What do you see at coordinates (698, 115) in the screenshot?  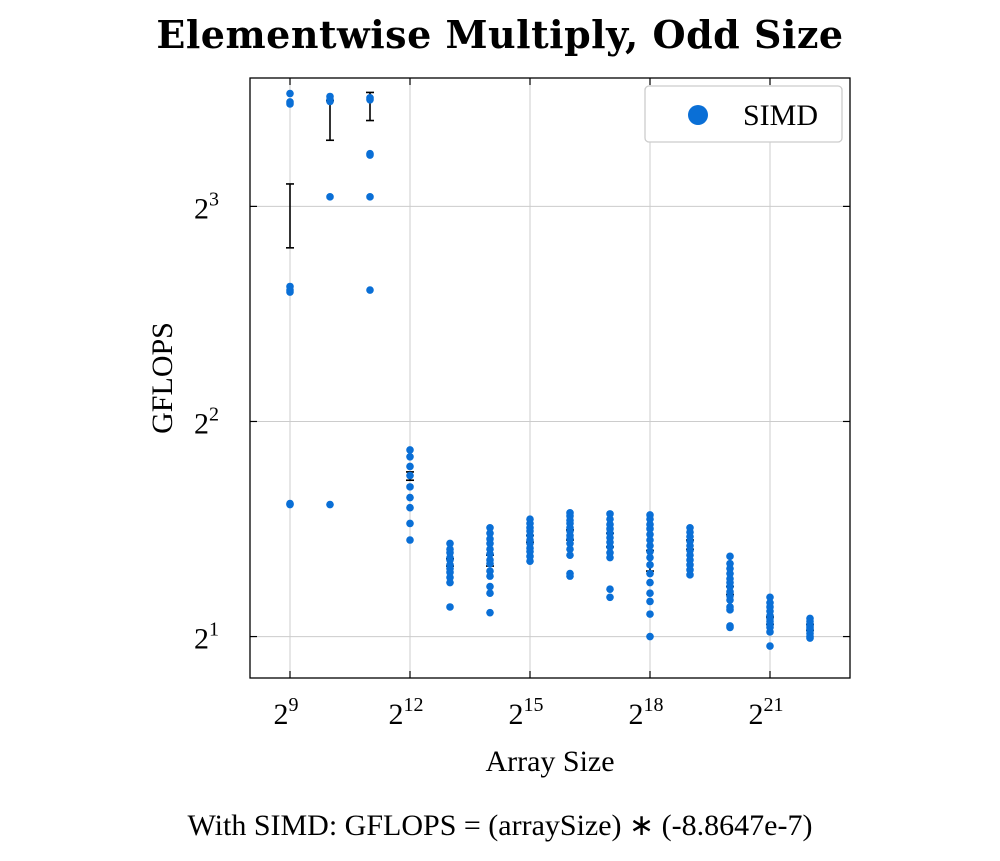 I see `legend-marker` at bounding box center [698, 115].